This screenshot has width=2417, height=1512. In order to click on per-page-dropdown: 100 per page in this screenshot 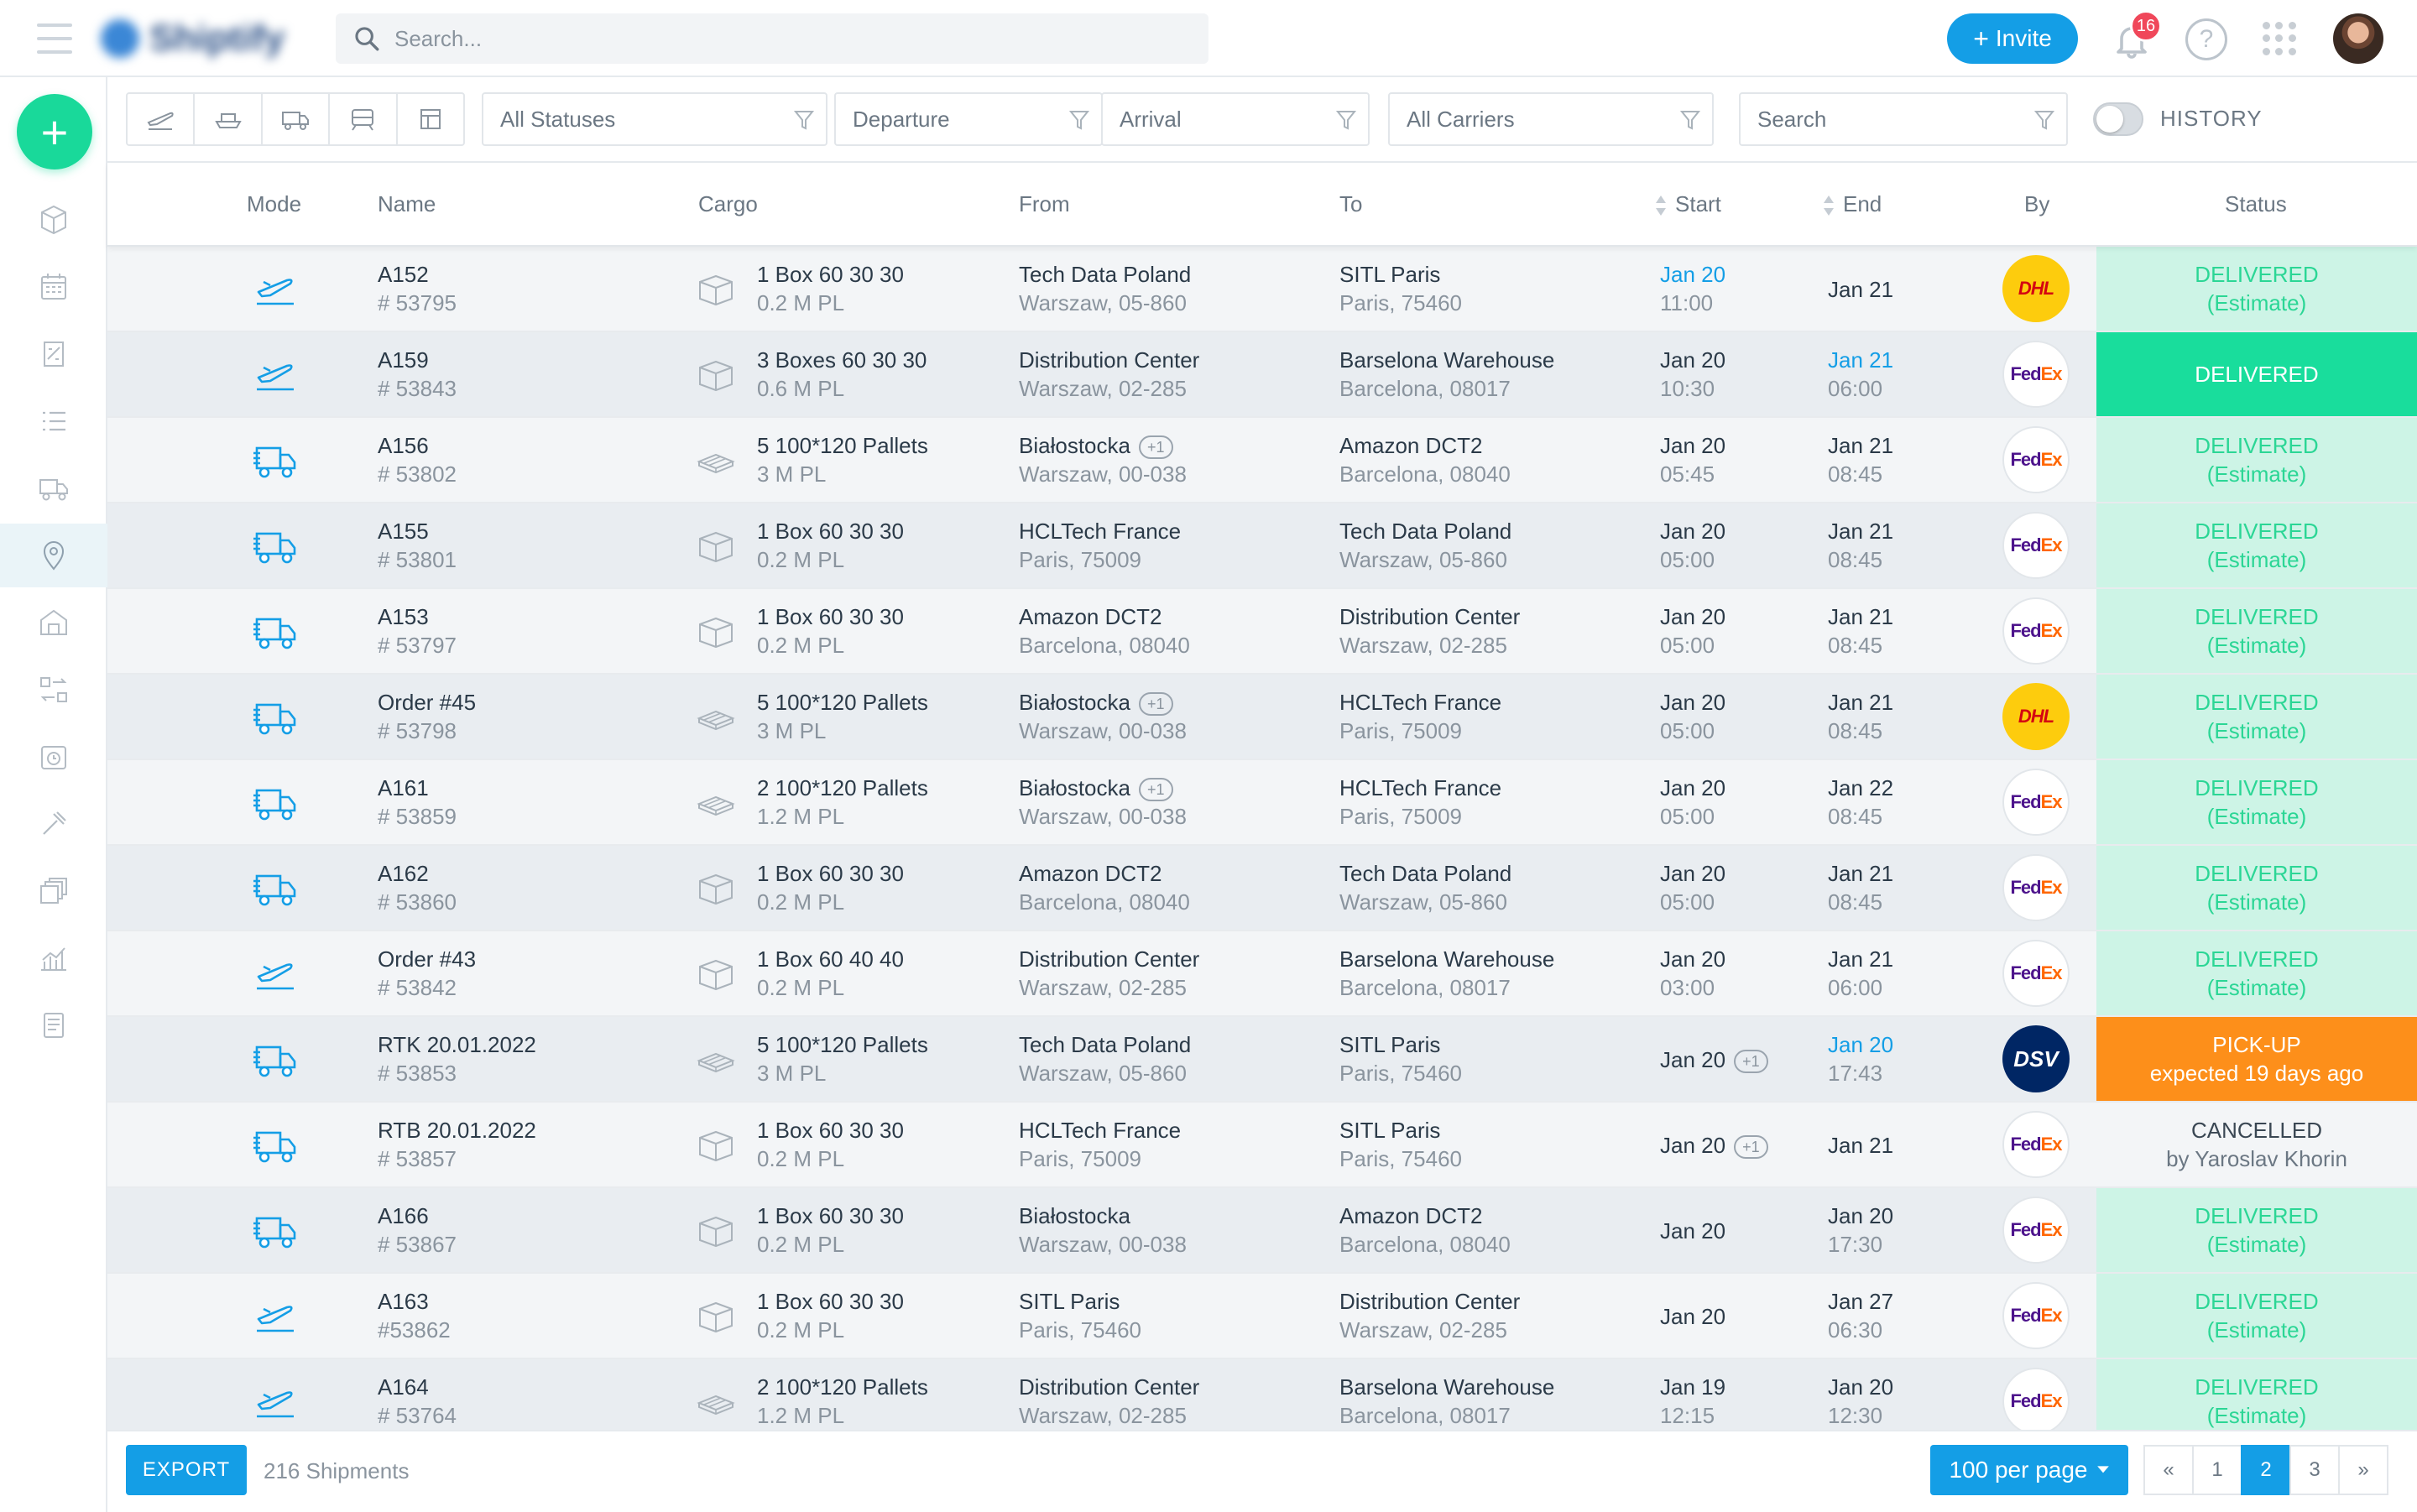, I will do `click(2029, 1470)`.